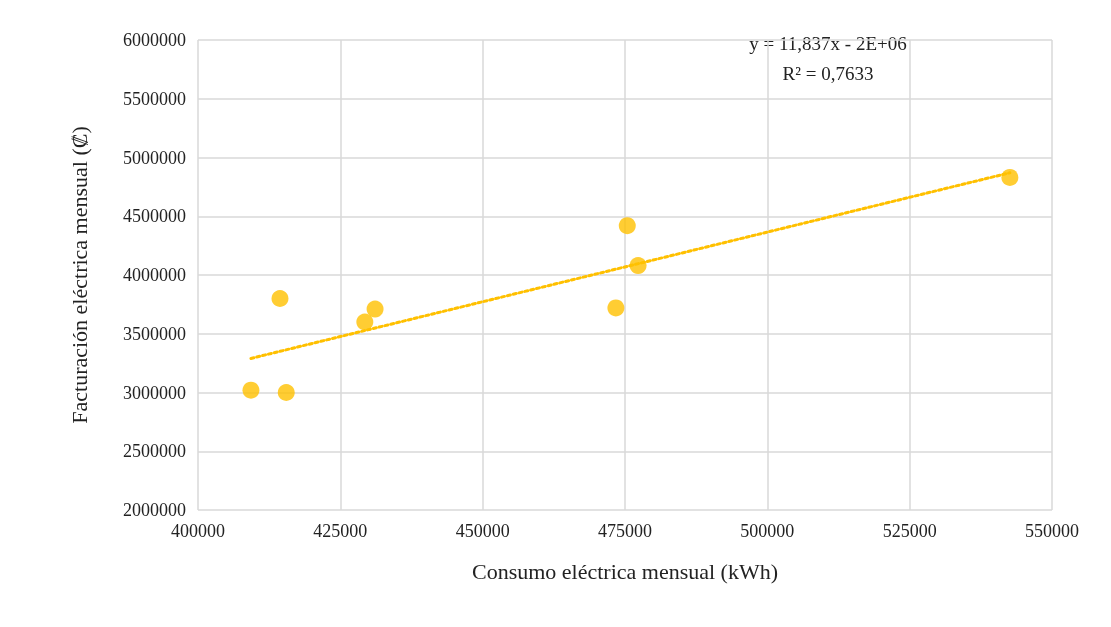 This screenshot has height=627, width=1111. Describe the element at coordinates (198, 531) in the screenshot. I see `x-tick-label: 400000` at that location.